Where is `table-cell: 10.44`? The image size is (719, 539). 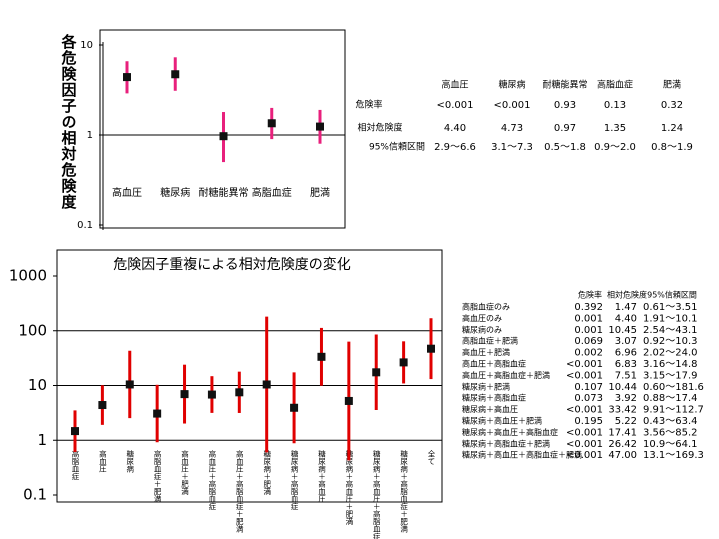
table-cell: 10.44 is located at coordinates (622, 387).